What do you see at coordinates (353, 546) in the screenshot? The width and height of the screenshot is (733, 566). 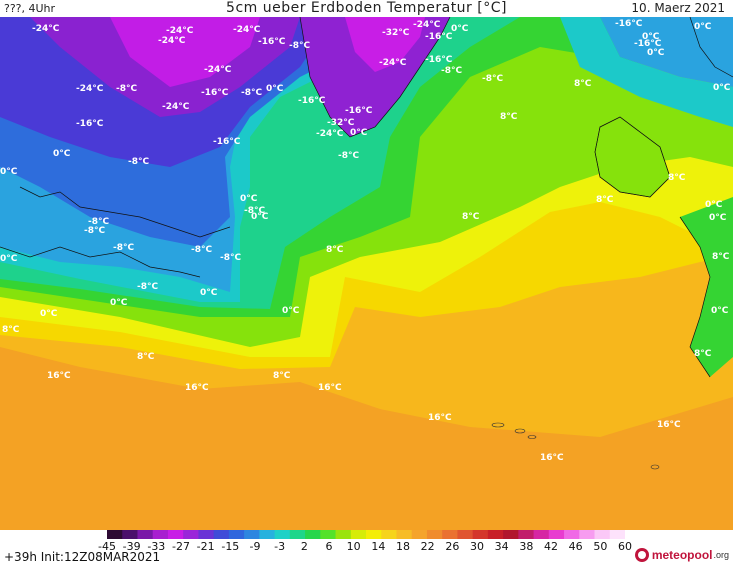 I see `color-scale-tick: 10` at bounding box center [353, 546].